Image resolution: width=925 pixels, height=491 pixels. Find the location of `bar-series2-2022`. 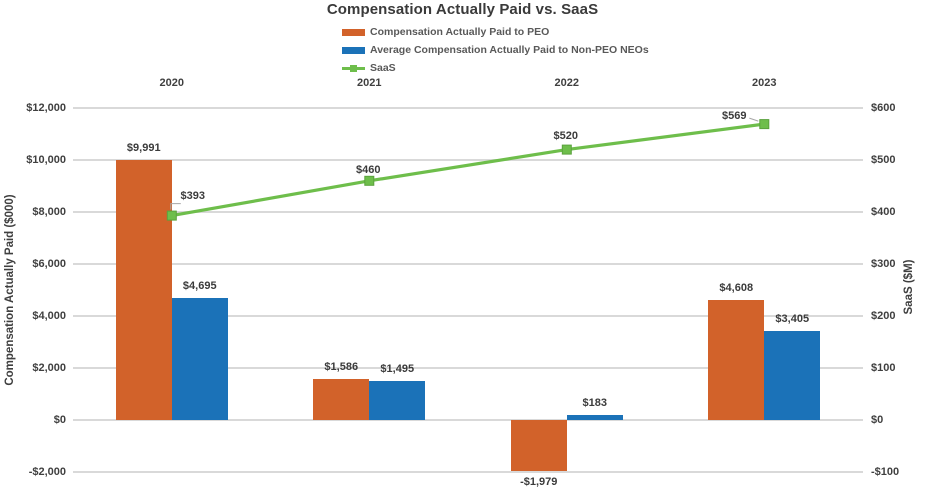

bar-series2-2022 is located at coordinates (594, 417).